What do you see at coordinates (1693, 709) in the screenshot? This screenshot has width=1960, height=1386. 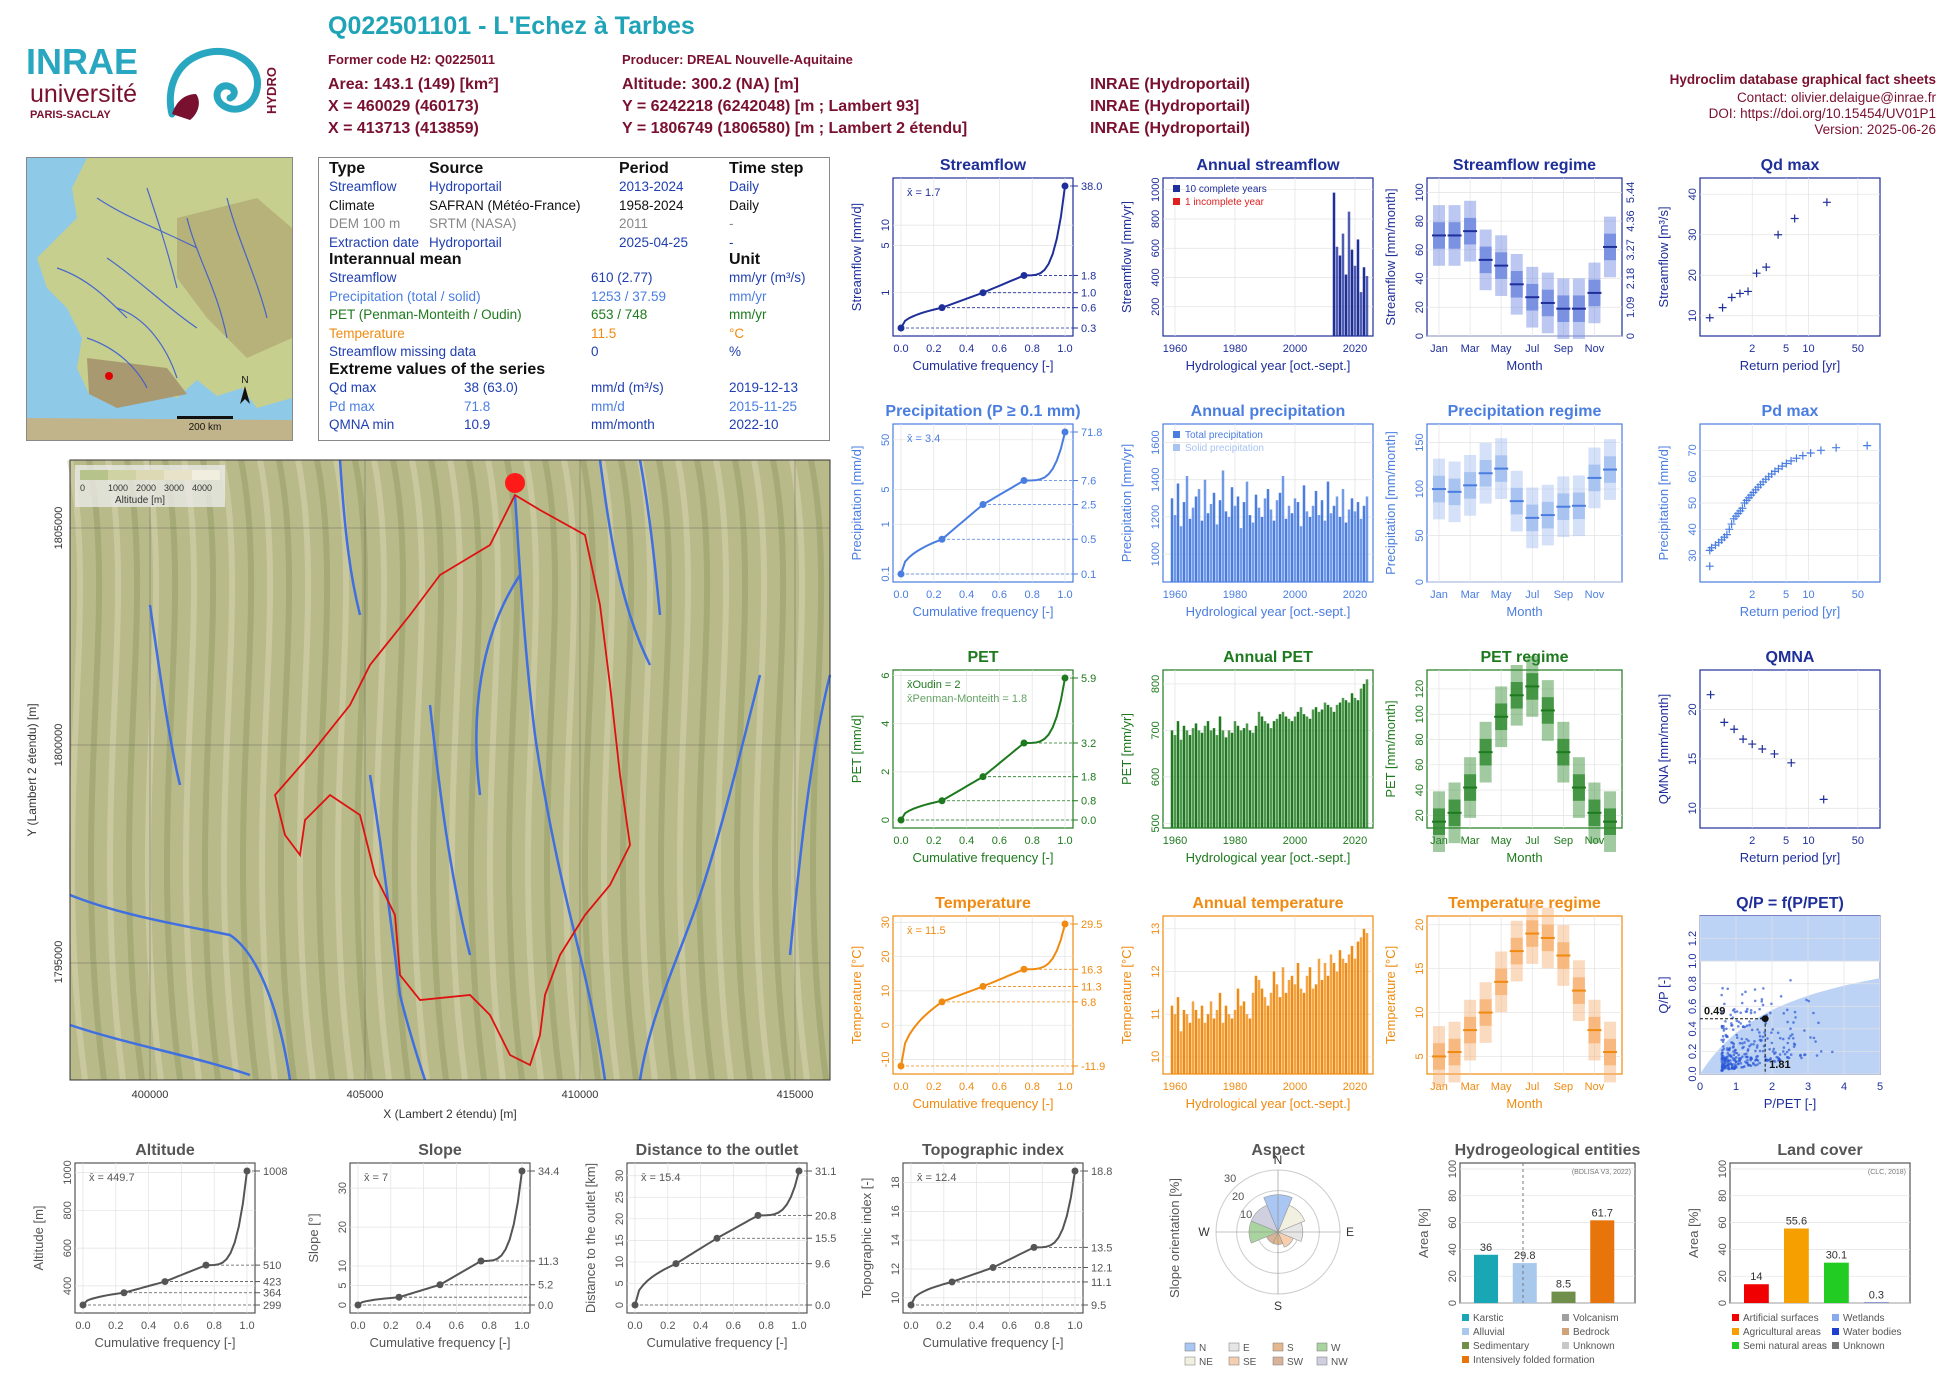 I see `y-tick: 20` at bounding box center [1693, 709].